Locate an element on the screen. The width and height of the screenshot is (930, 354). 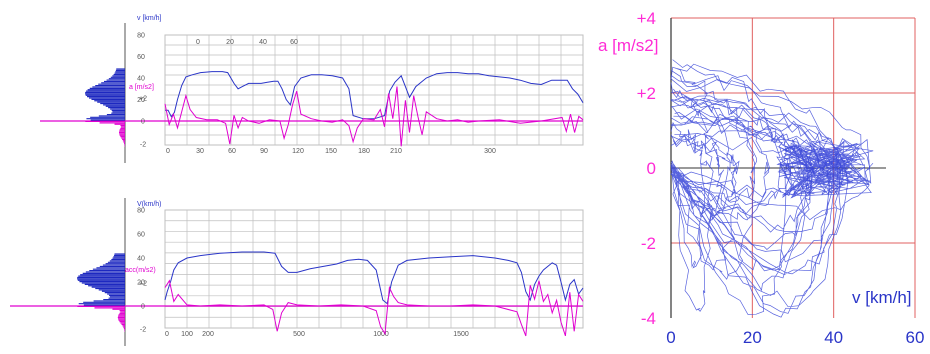
phase-x-tick-label: 20 is located at coordinates (752, 337).